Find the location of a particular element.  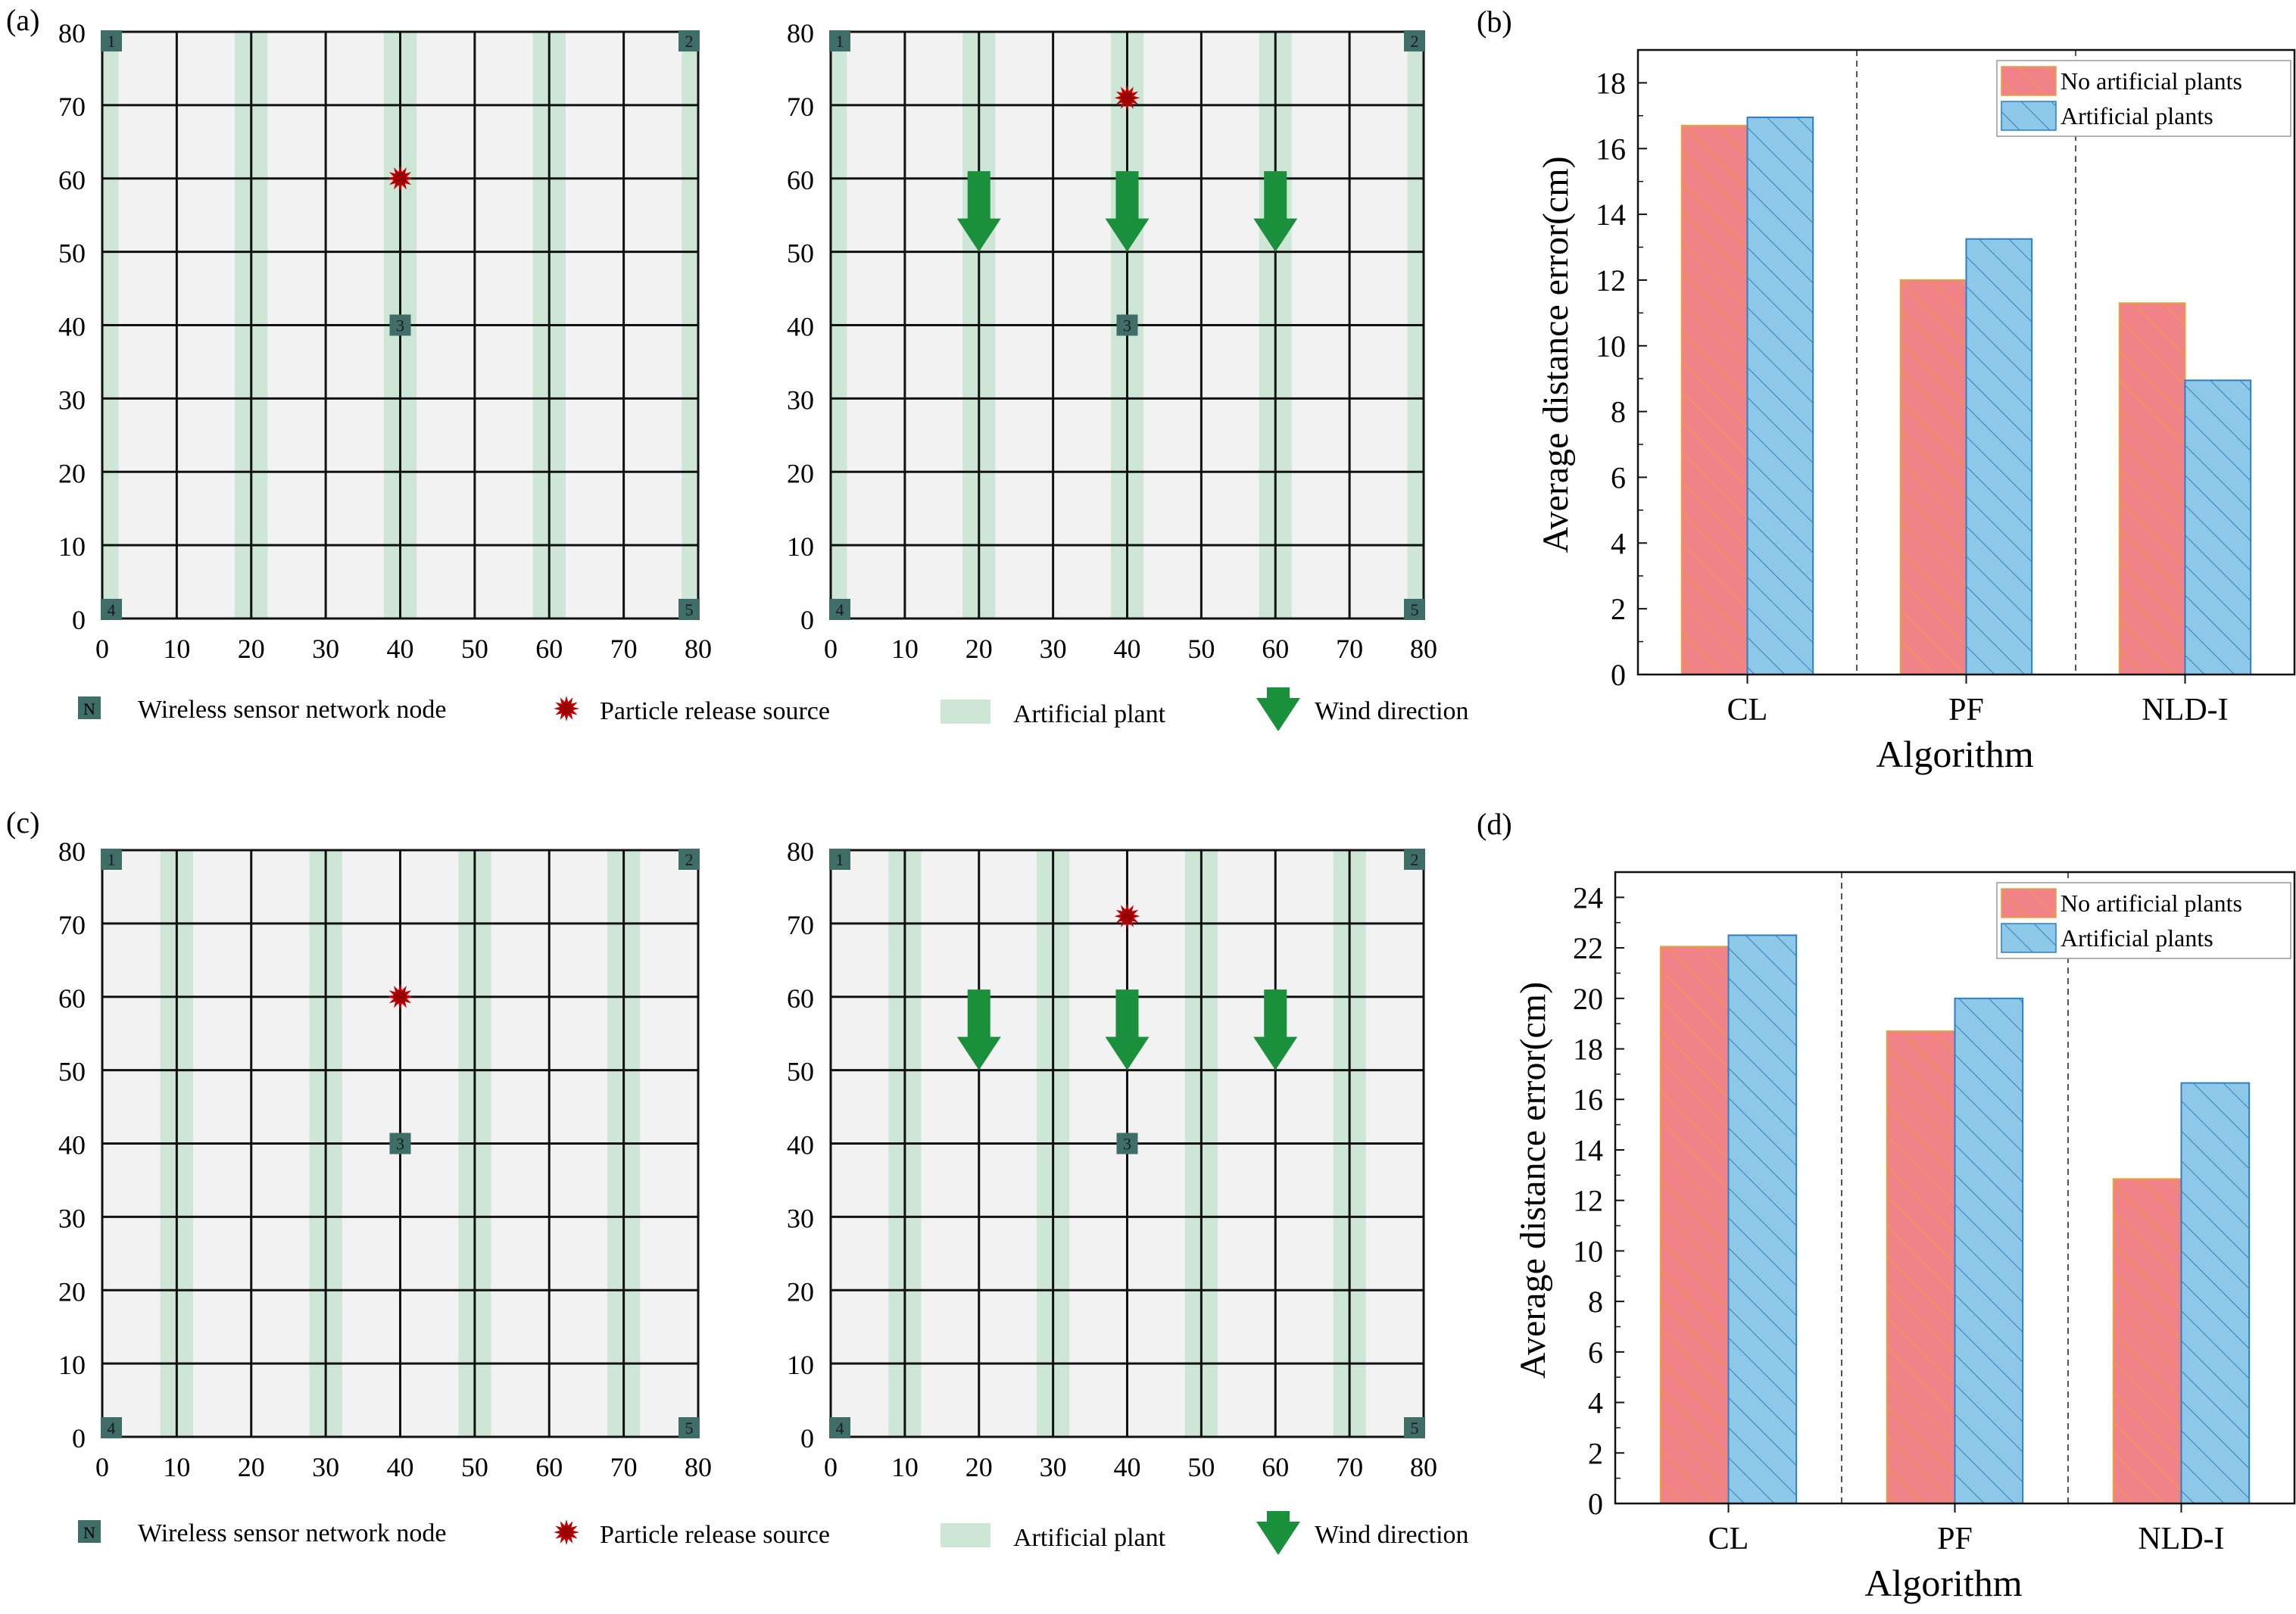

legend-wind-label: Wind direction is located at coordinates (1392, 1535).